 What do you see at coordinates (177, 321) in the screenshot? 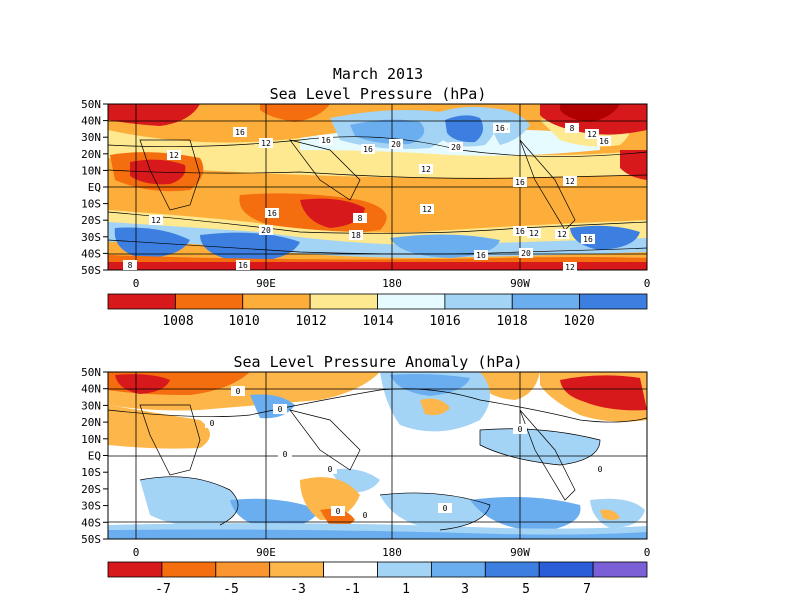
I see `colorbar-label: 1008` at bounding box center [177, 321].